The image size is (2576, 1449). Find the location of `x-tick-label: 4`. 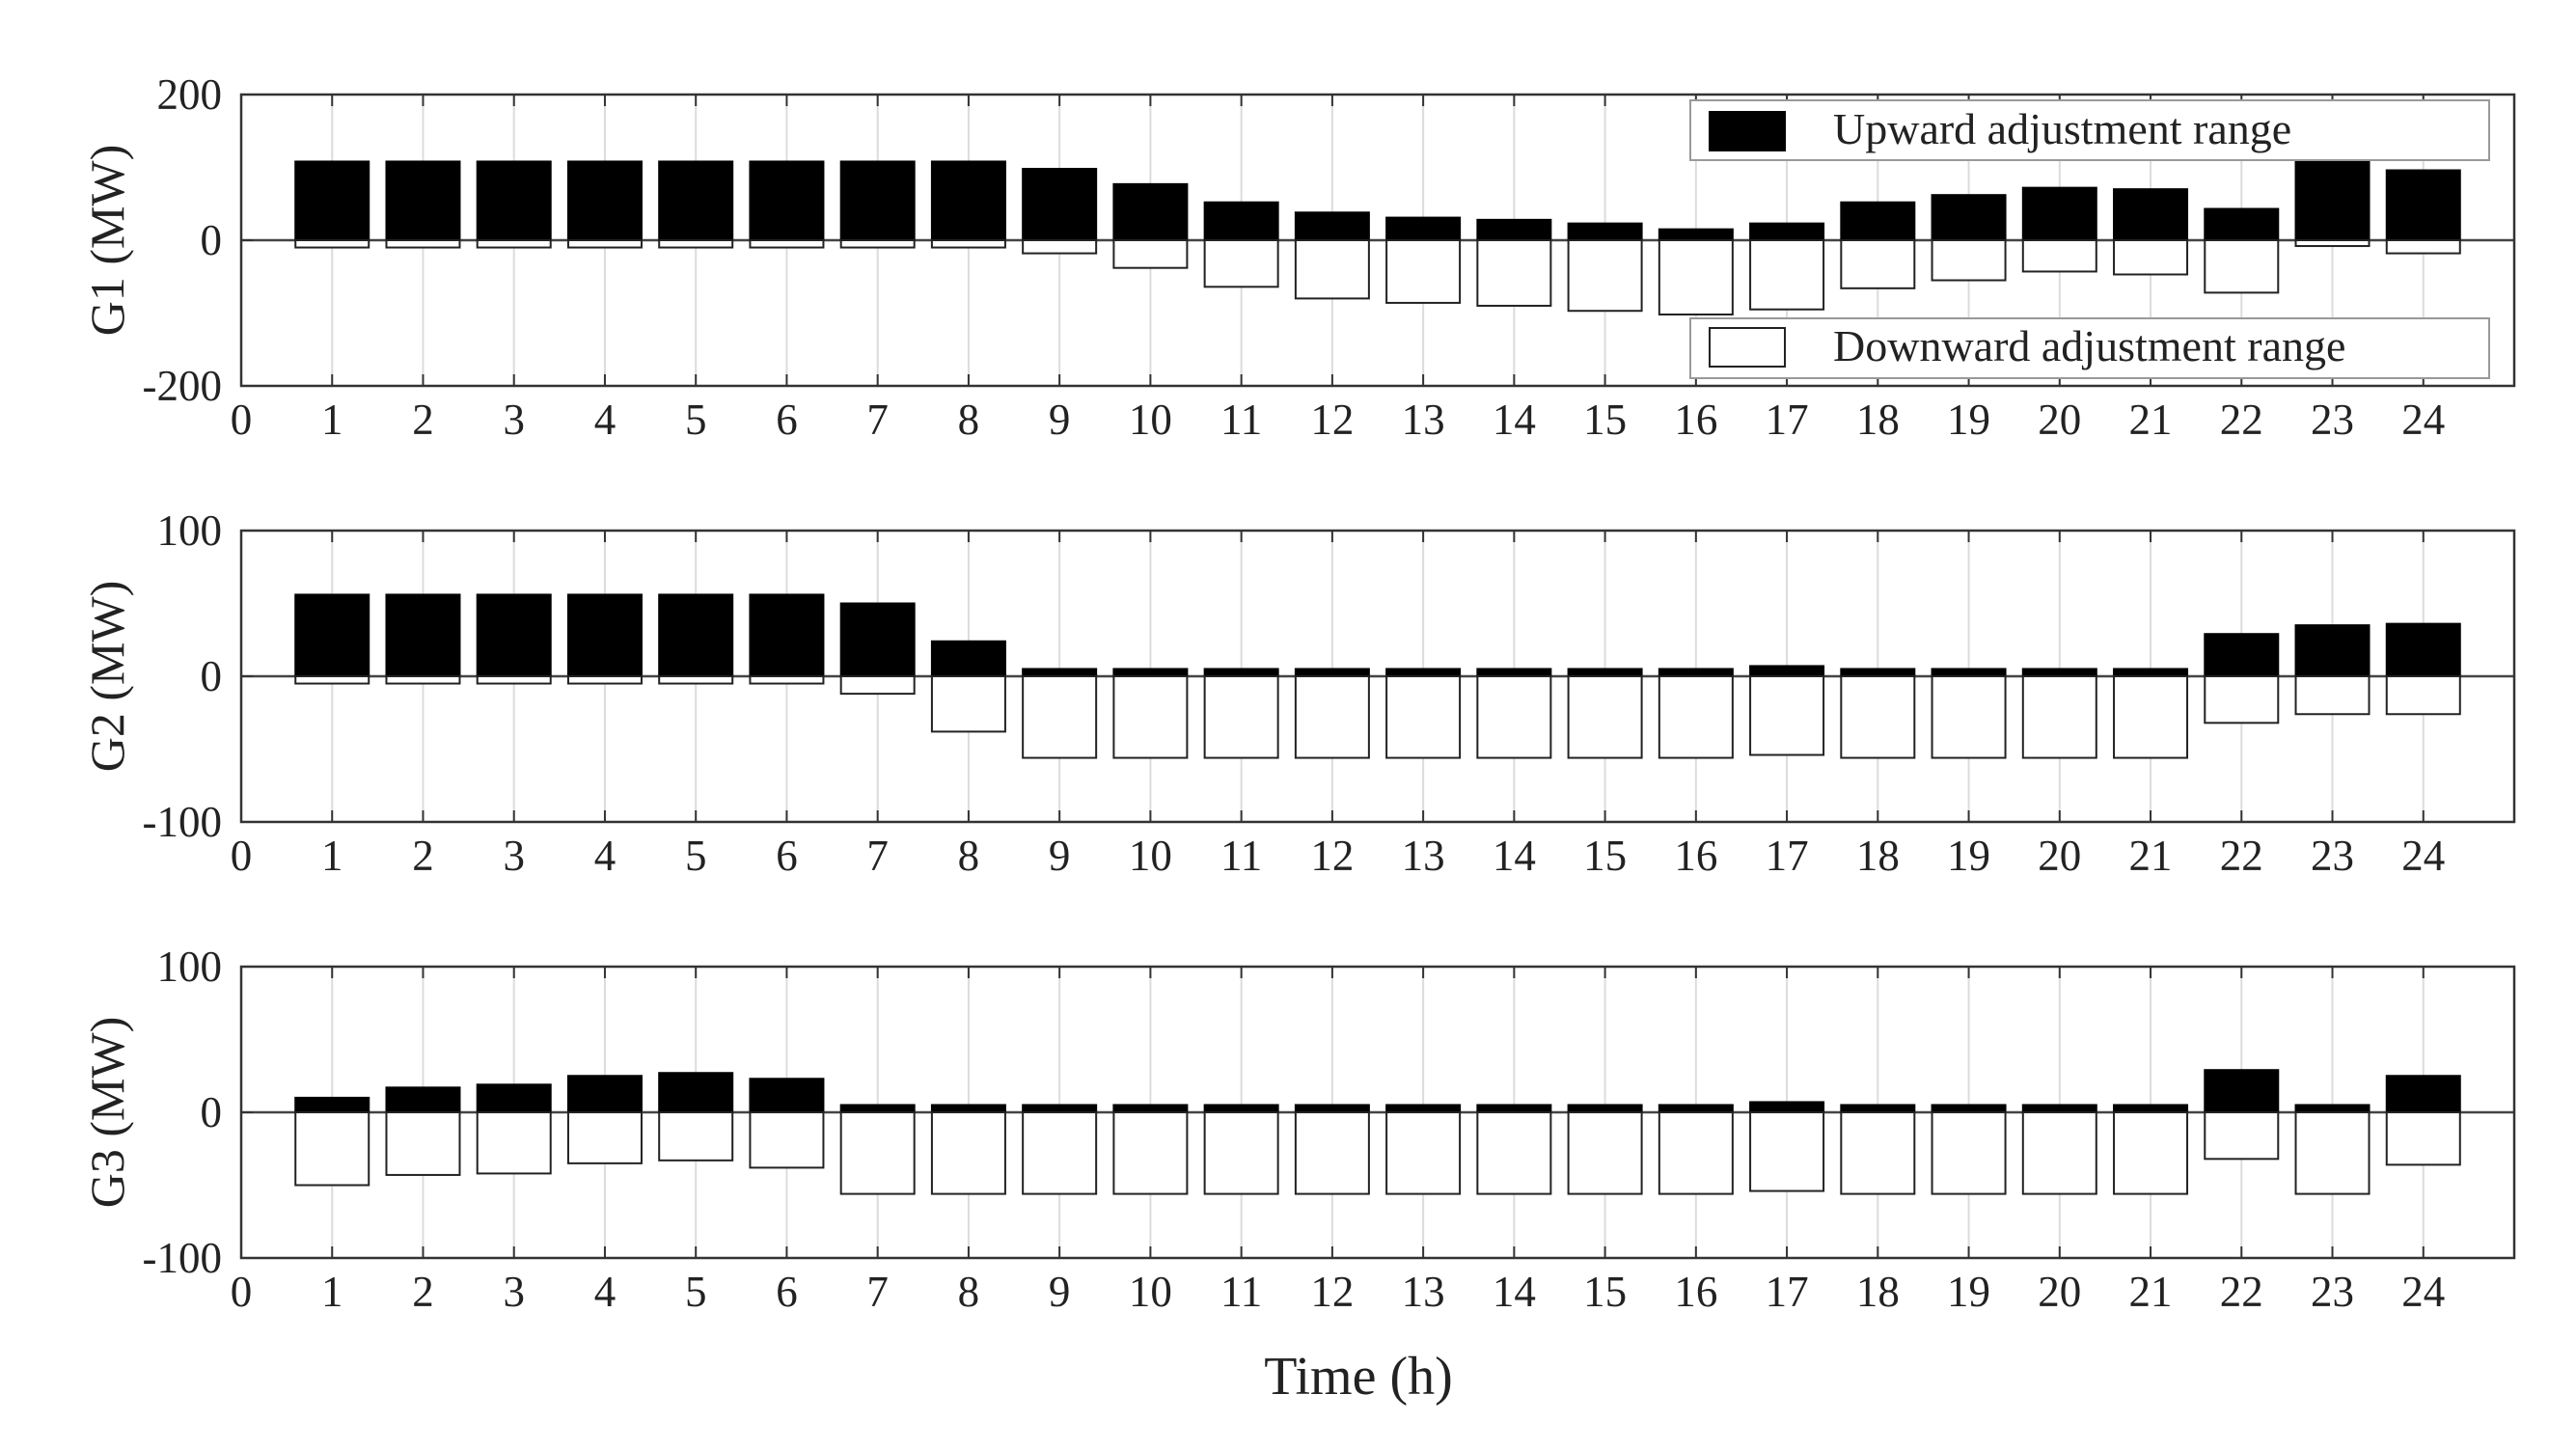

x-tick-label: 4 is located at coordinates (606, 856).